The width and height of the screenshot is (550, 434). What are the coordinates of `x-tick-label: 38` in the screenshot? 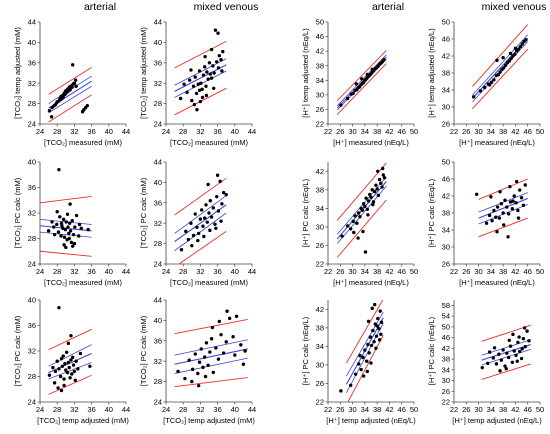 It's located at (377, 131).